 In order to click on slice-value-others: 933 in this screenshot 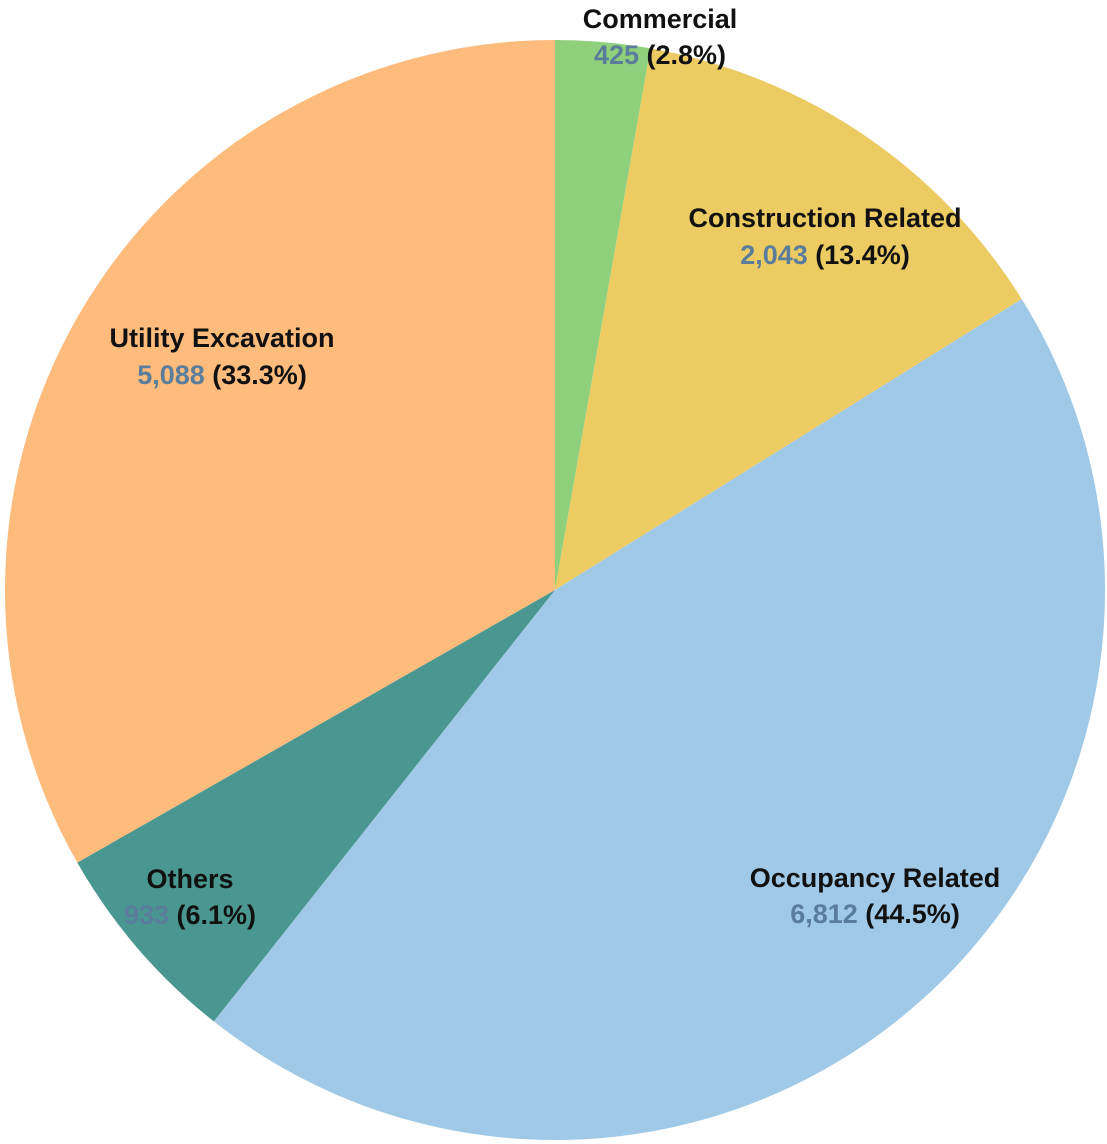, I will do `click(146, 915)`.